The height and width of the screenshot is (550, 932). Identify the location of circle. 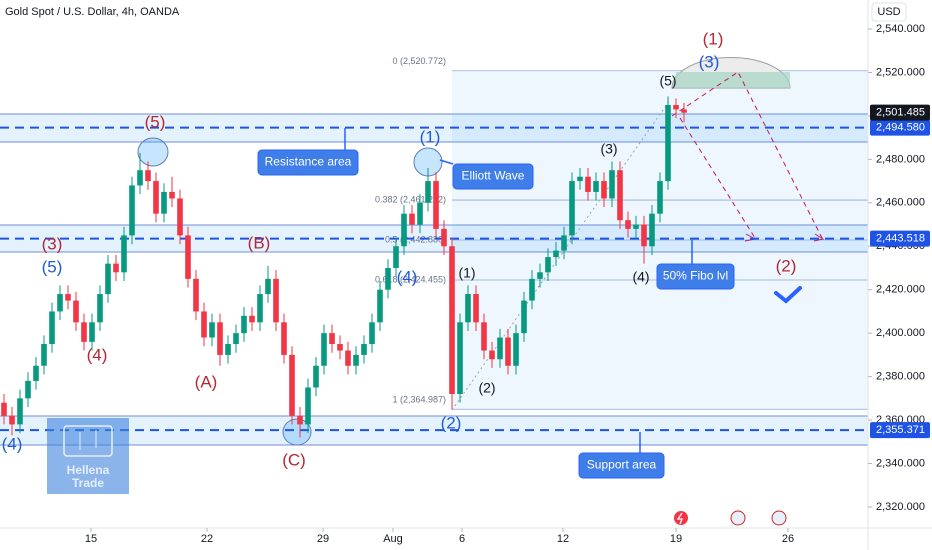
(297, 432).